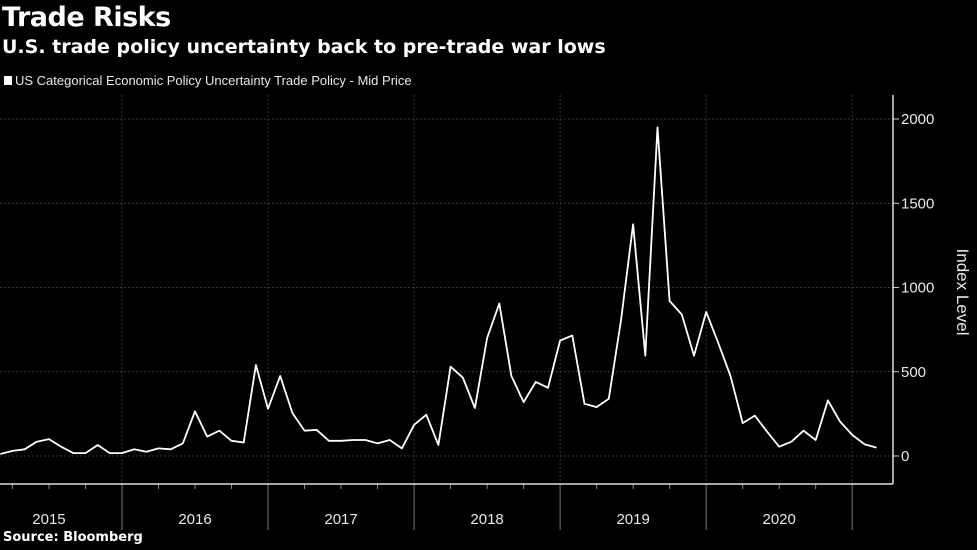  What do you see at coordinates (86, 17) in the screenshot?
I see `chart-title: Trade Risks` at bounding box center [86, 17].